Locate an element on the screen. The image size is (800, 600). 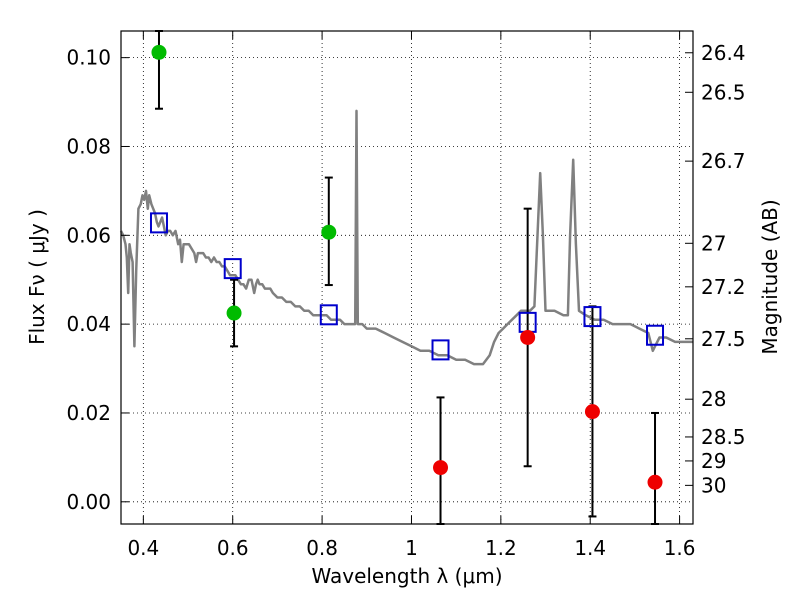
x-tick-label: 0.4 is located at coordinates (143, 548).